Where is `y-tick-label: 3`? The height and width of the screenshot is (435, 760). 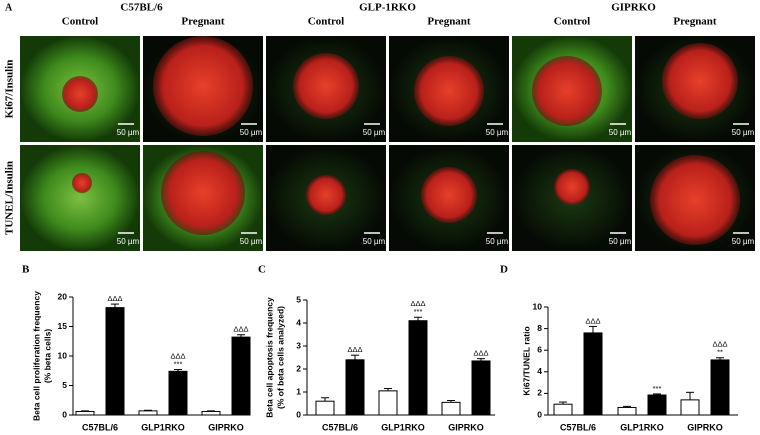 y-tick-label: 3 is located at coordinates (298, 345).